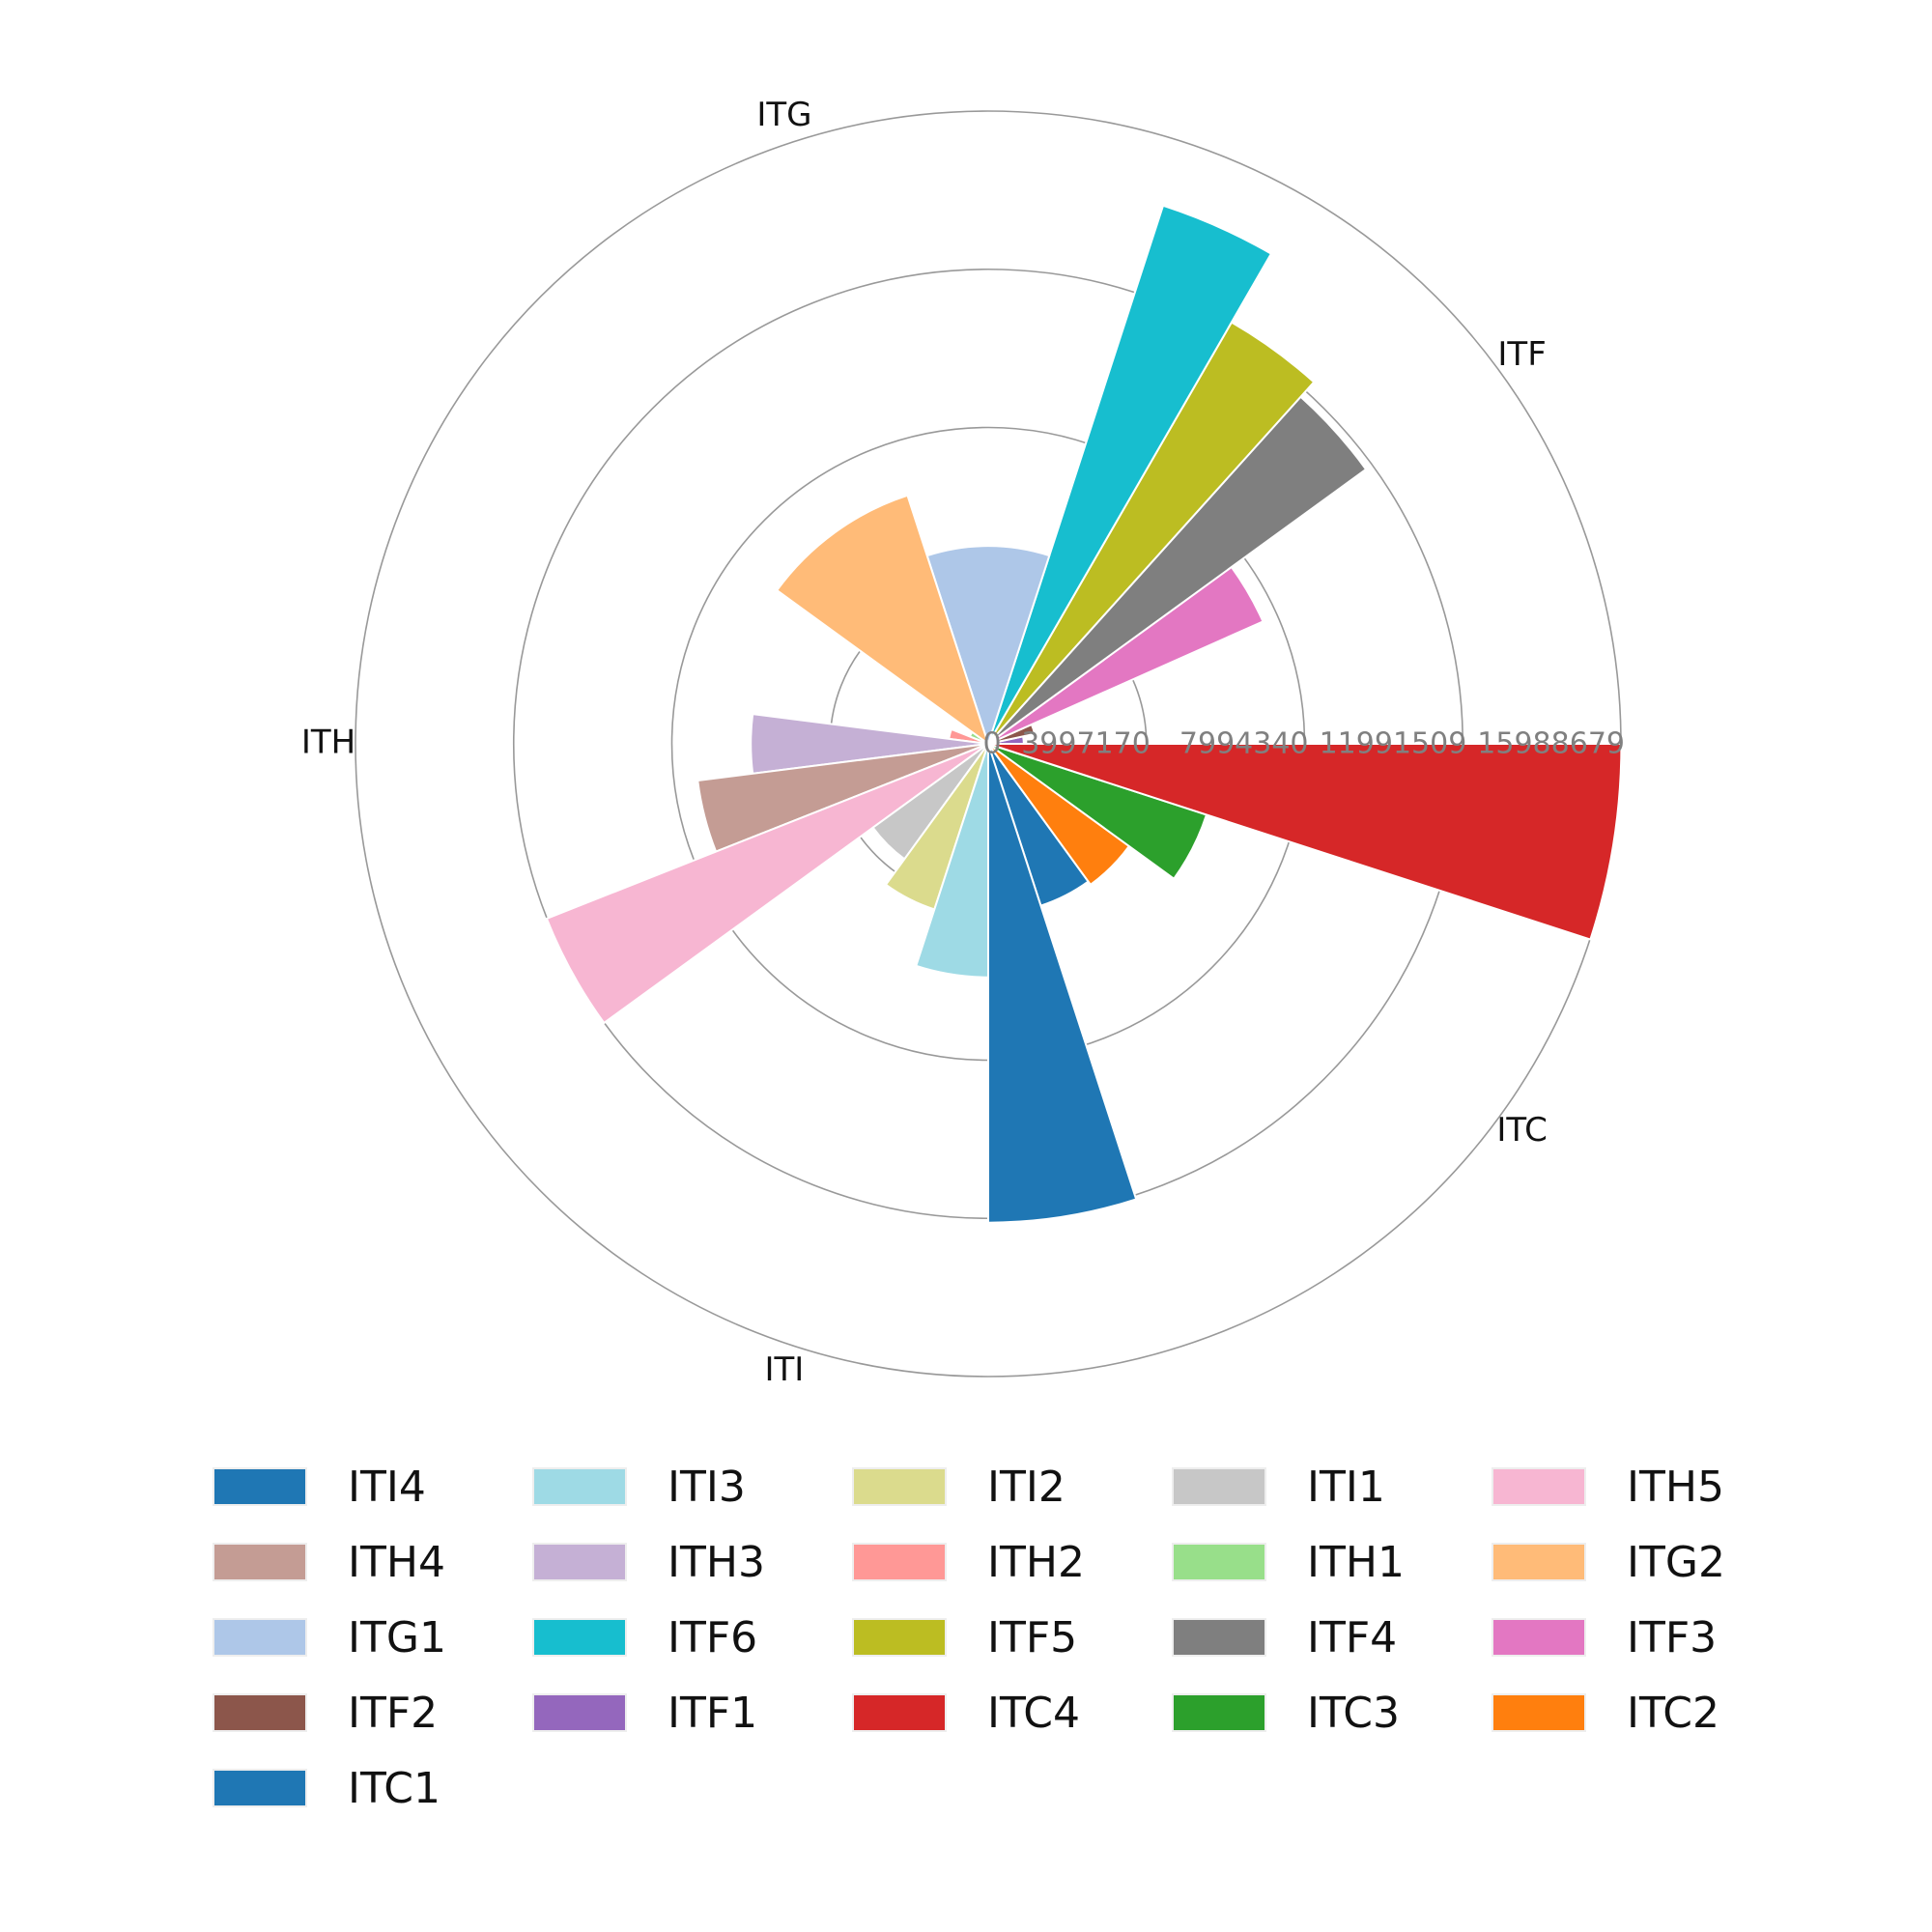 Image resolution: width=1932 pixels, height=1932 pixels. What do you see at coordinates (767, 884) in the screenshot?
I see `bar-ith5` at bounding box center [767, 884].